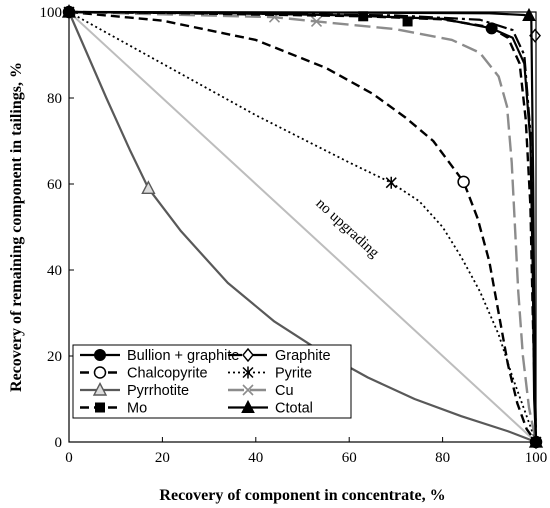  Describe the element at coordinates (255, 458) in the screenshot. I see `x-tick-label-40: 40` at that location.